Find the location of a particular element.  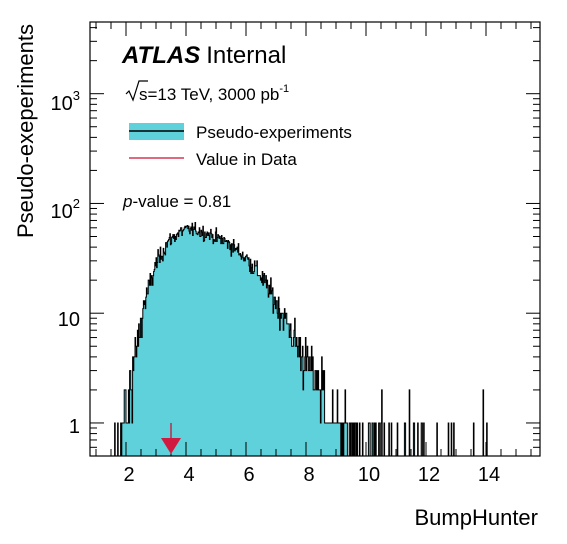

y-tick-label-100: 10² is located at coordinates (65, 209).